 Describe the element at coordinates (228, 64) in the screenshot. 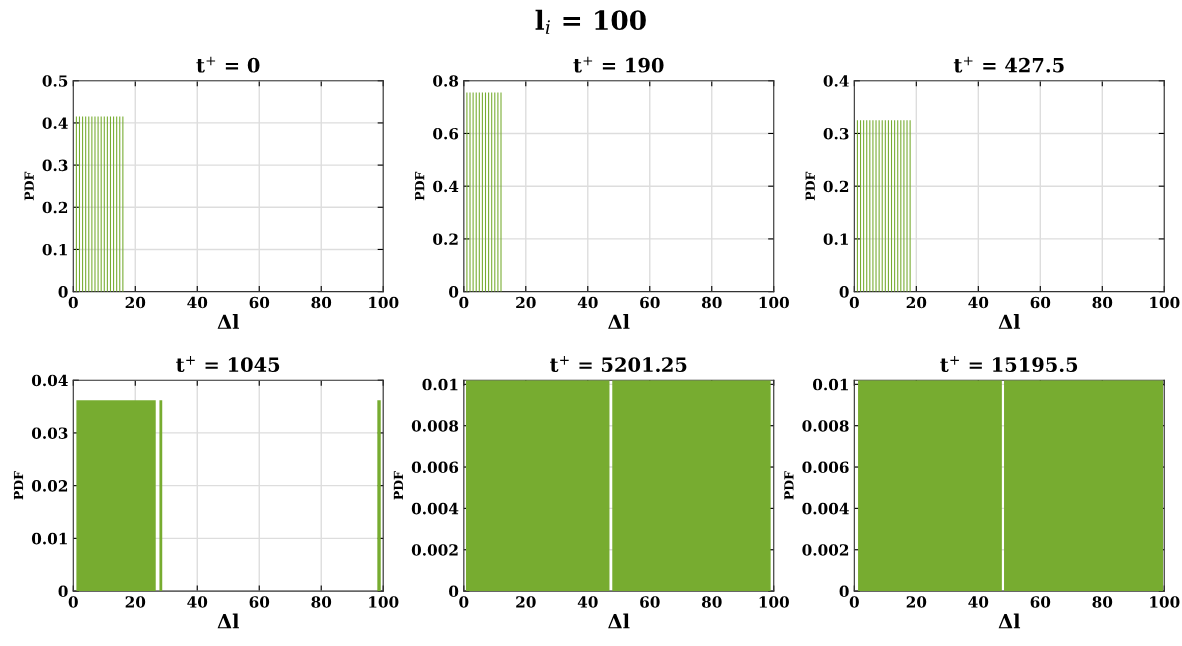

I see `chart-title: t$^{+}$ = 0` at that location.